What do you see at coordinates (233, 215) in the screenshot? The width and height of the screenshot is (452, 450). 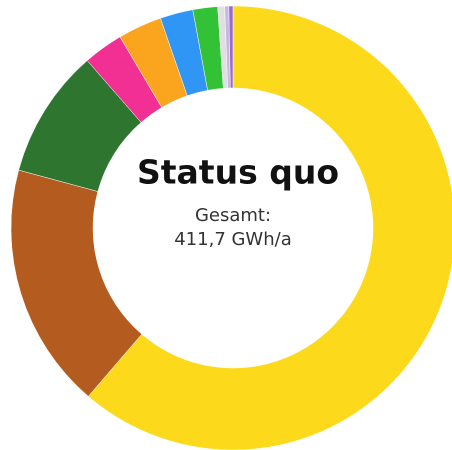 I see `center-label: Gesamt:` at bounding box center [233, 215].